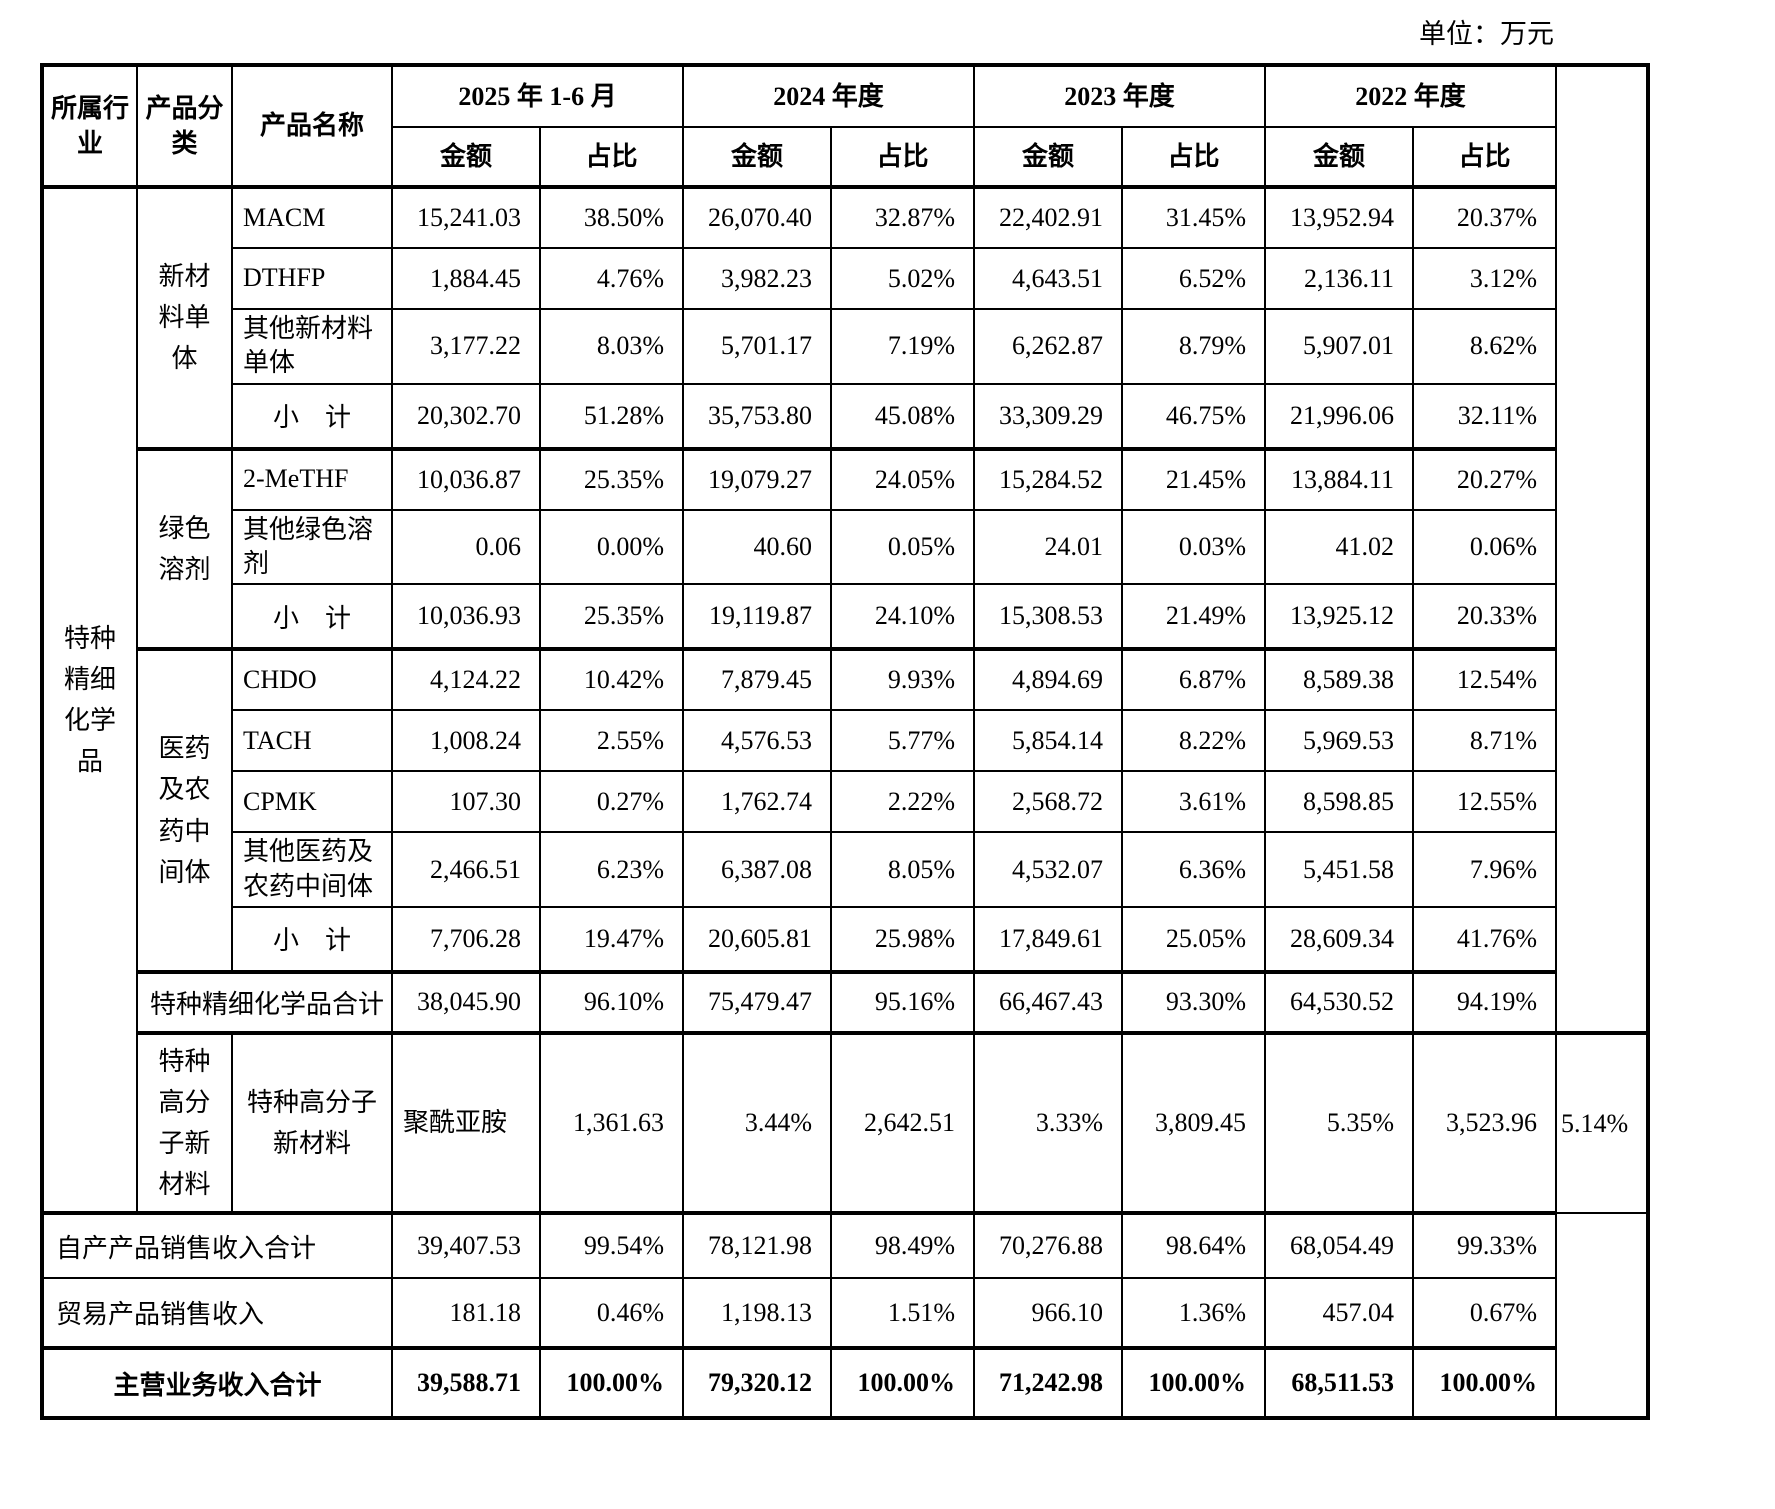 The height and width of the screenshot is (1509, 1775). I want to click on amount-cell: 4,643.51, so click(1048, 278).